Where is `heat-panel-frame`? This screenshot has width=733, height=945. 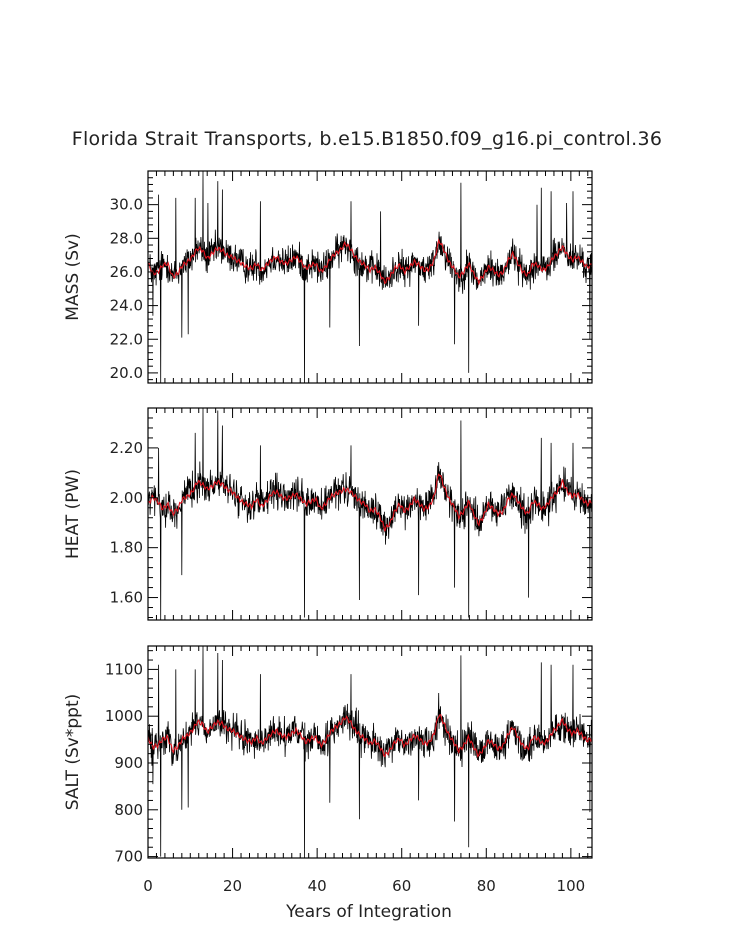
heat-panel-frame is located at coordinates (370, 514).